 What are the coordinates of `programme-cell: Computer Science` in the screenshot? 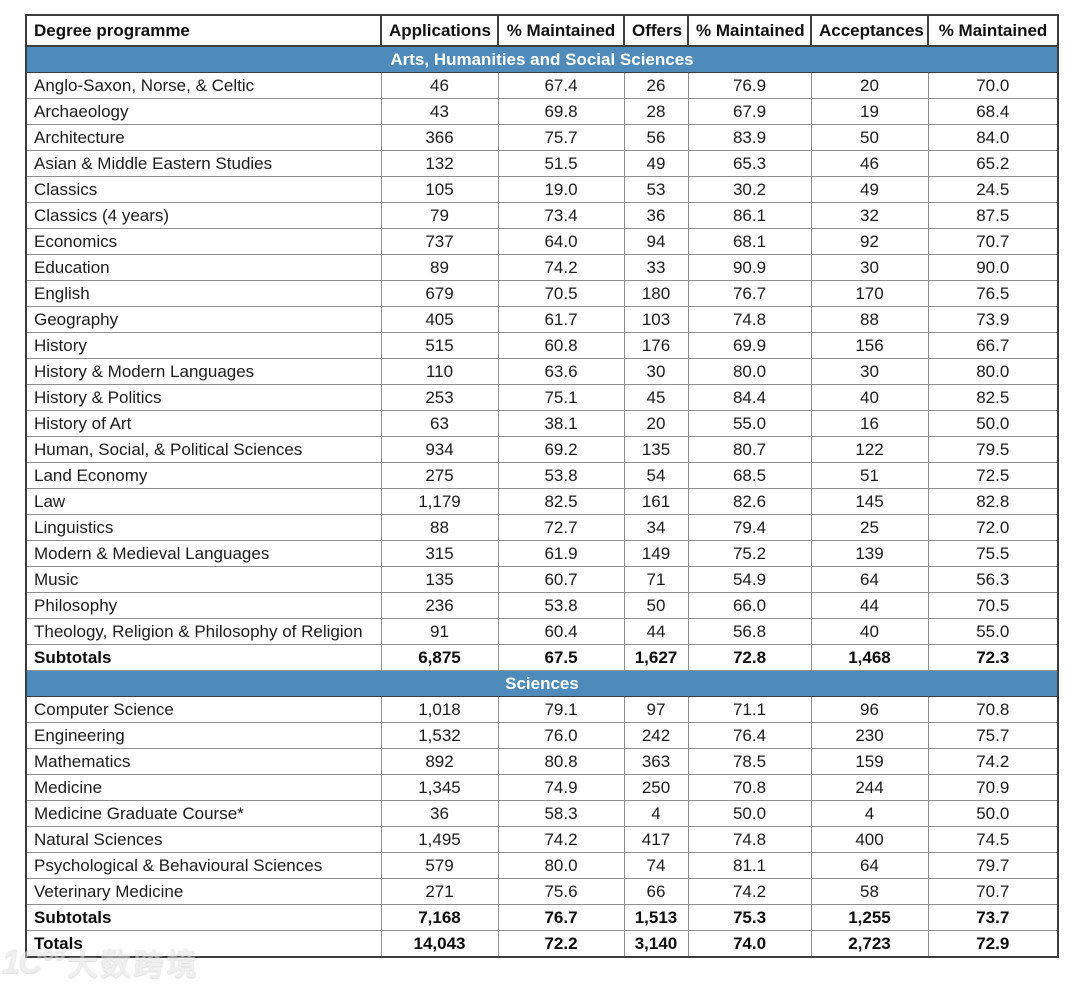 It's located at (203, 709).